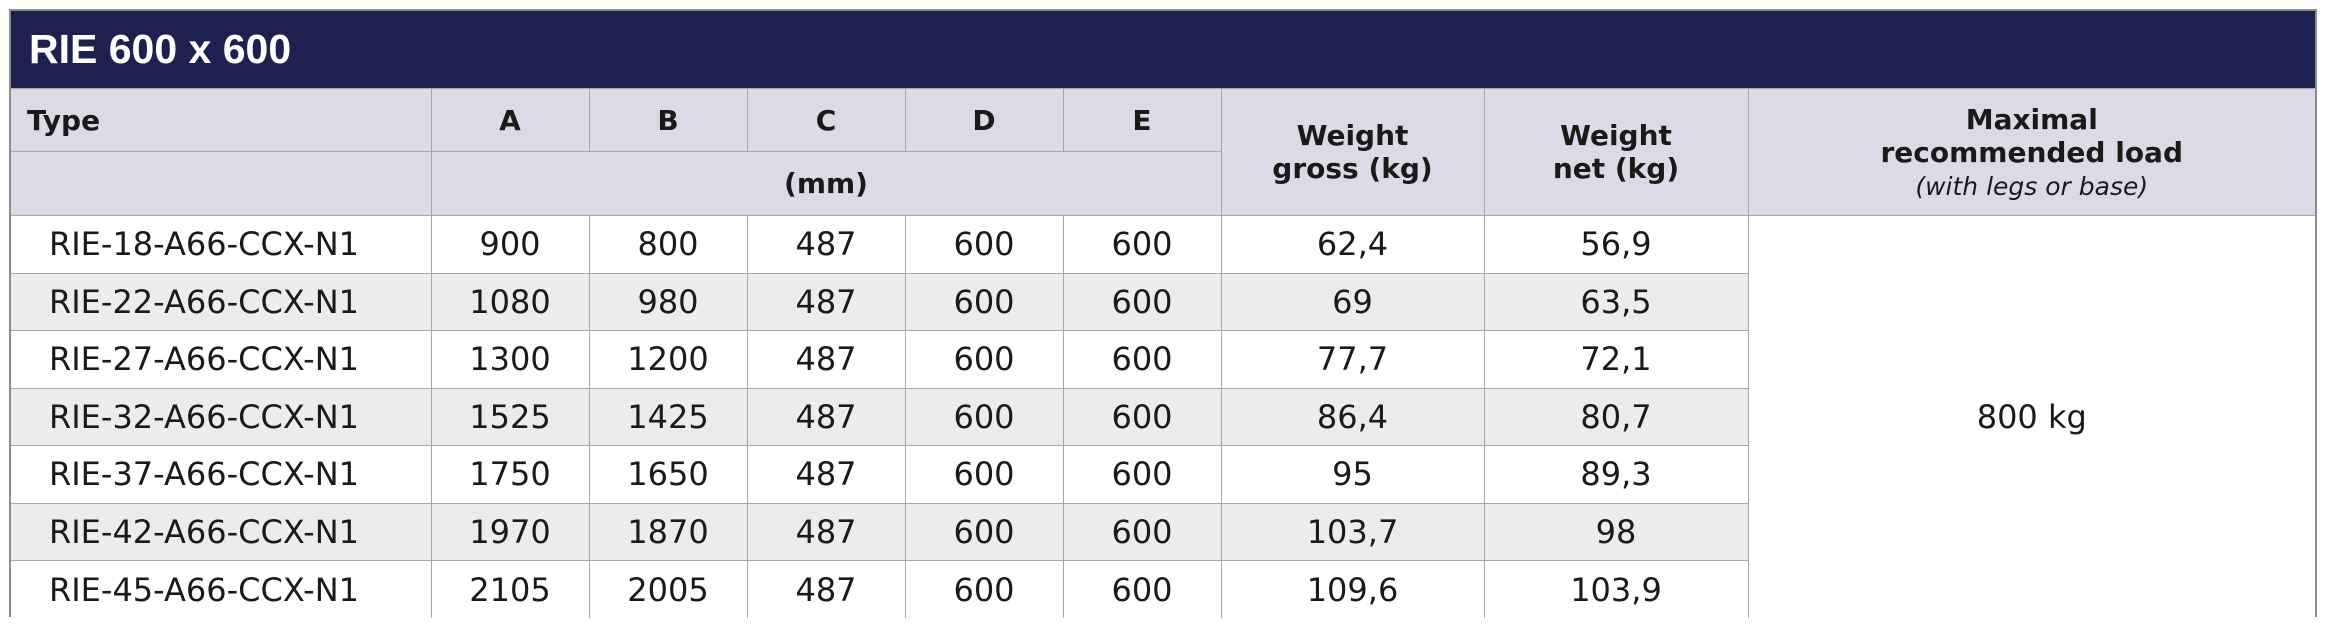  Describe the element at coordinates (221, 474) in the screenshot. I see `cell-type: RIE-37-A66-CCX-N1` at that location.